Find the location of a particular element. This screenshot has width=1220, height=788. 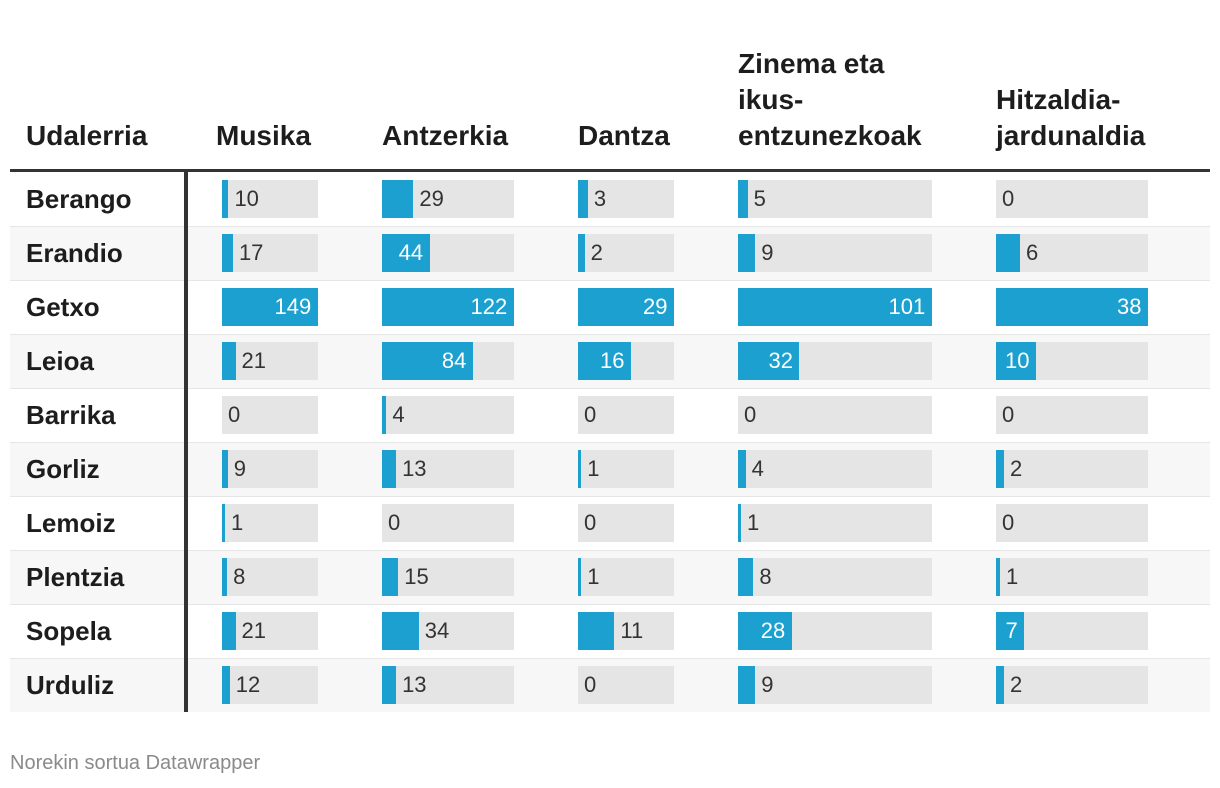

municipality-name: Plentzia is located at coordinates (75, 577).